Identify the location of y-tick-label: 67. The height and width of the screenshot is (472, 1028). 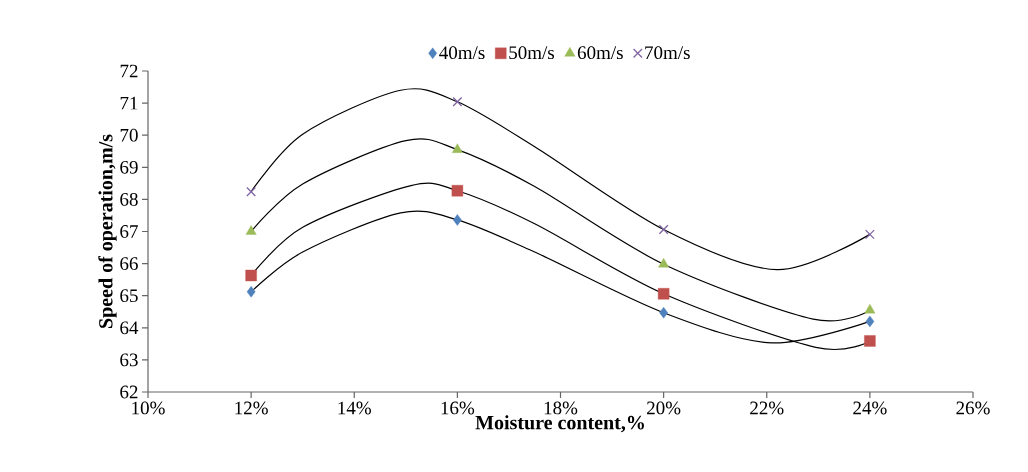
(129, 231).